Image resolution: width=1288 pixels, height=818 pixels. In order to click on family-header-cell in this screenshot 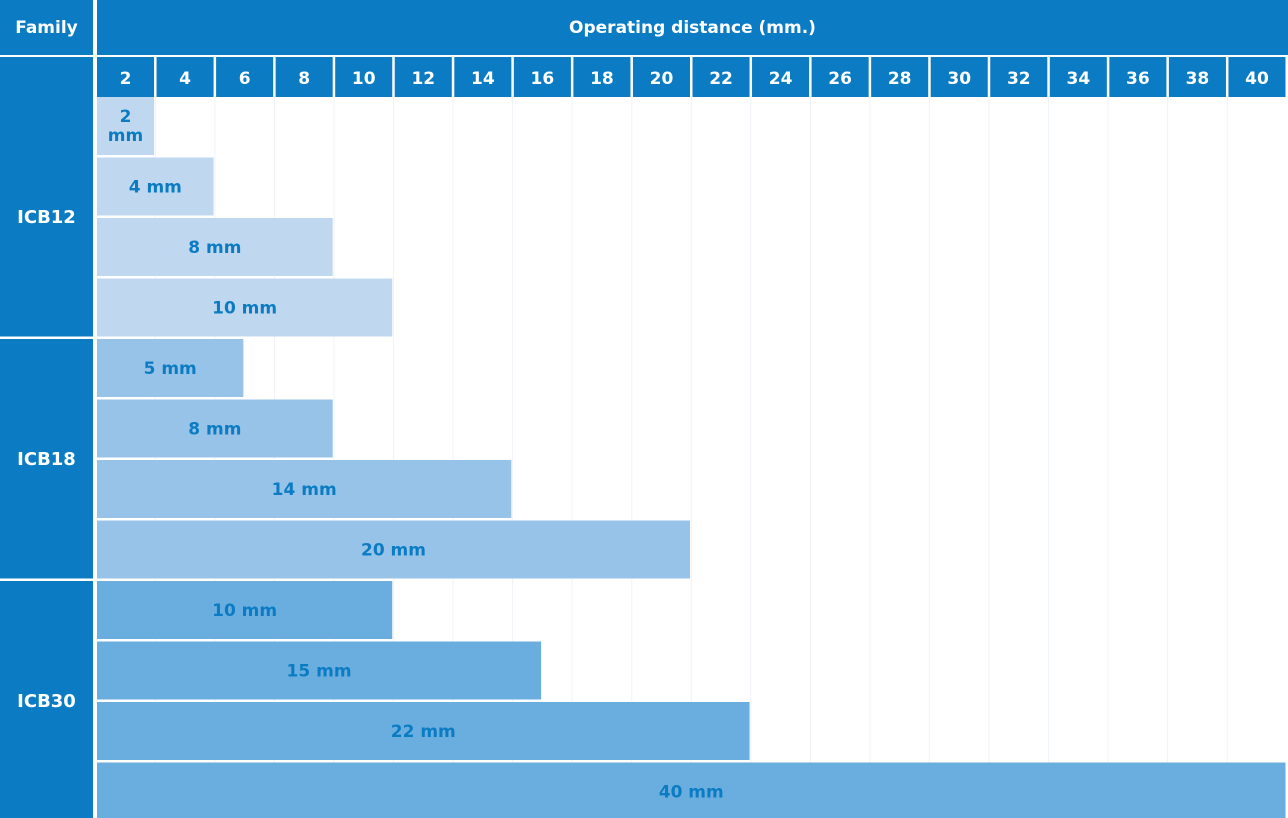, I will do `click(46, 27)`.